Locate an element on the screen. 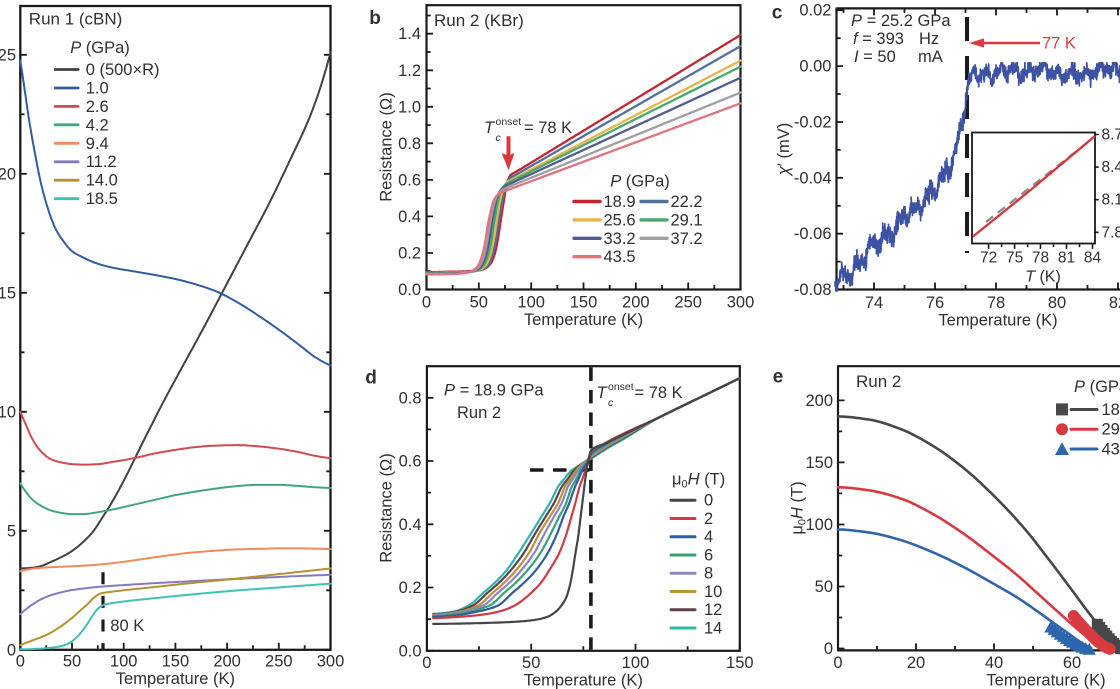 This screenshot has width=1120, height=689. svg-text: 77 K is located at coordinates (1059, 44).